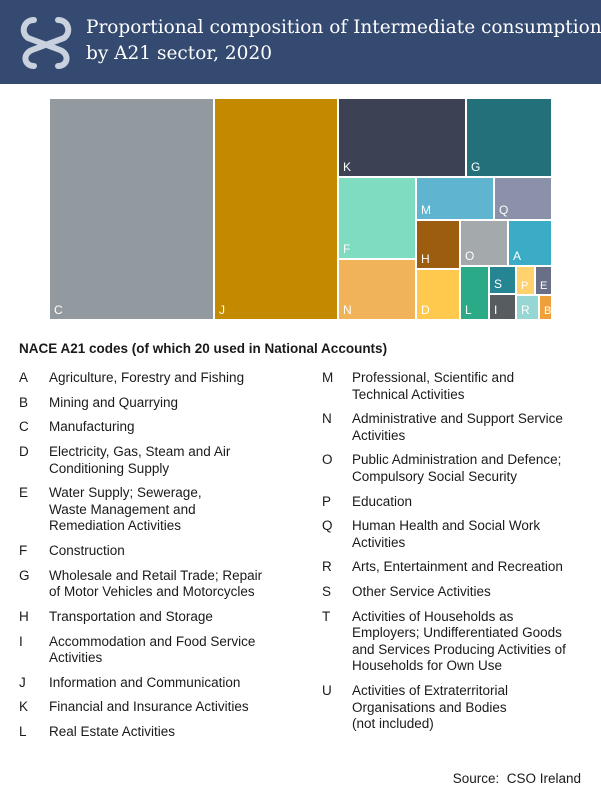 The width and height of the screenshot is (601, 800). I want to click on treemap-tile-i, so click(502, 307).